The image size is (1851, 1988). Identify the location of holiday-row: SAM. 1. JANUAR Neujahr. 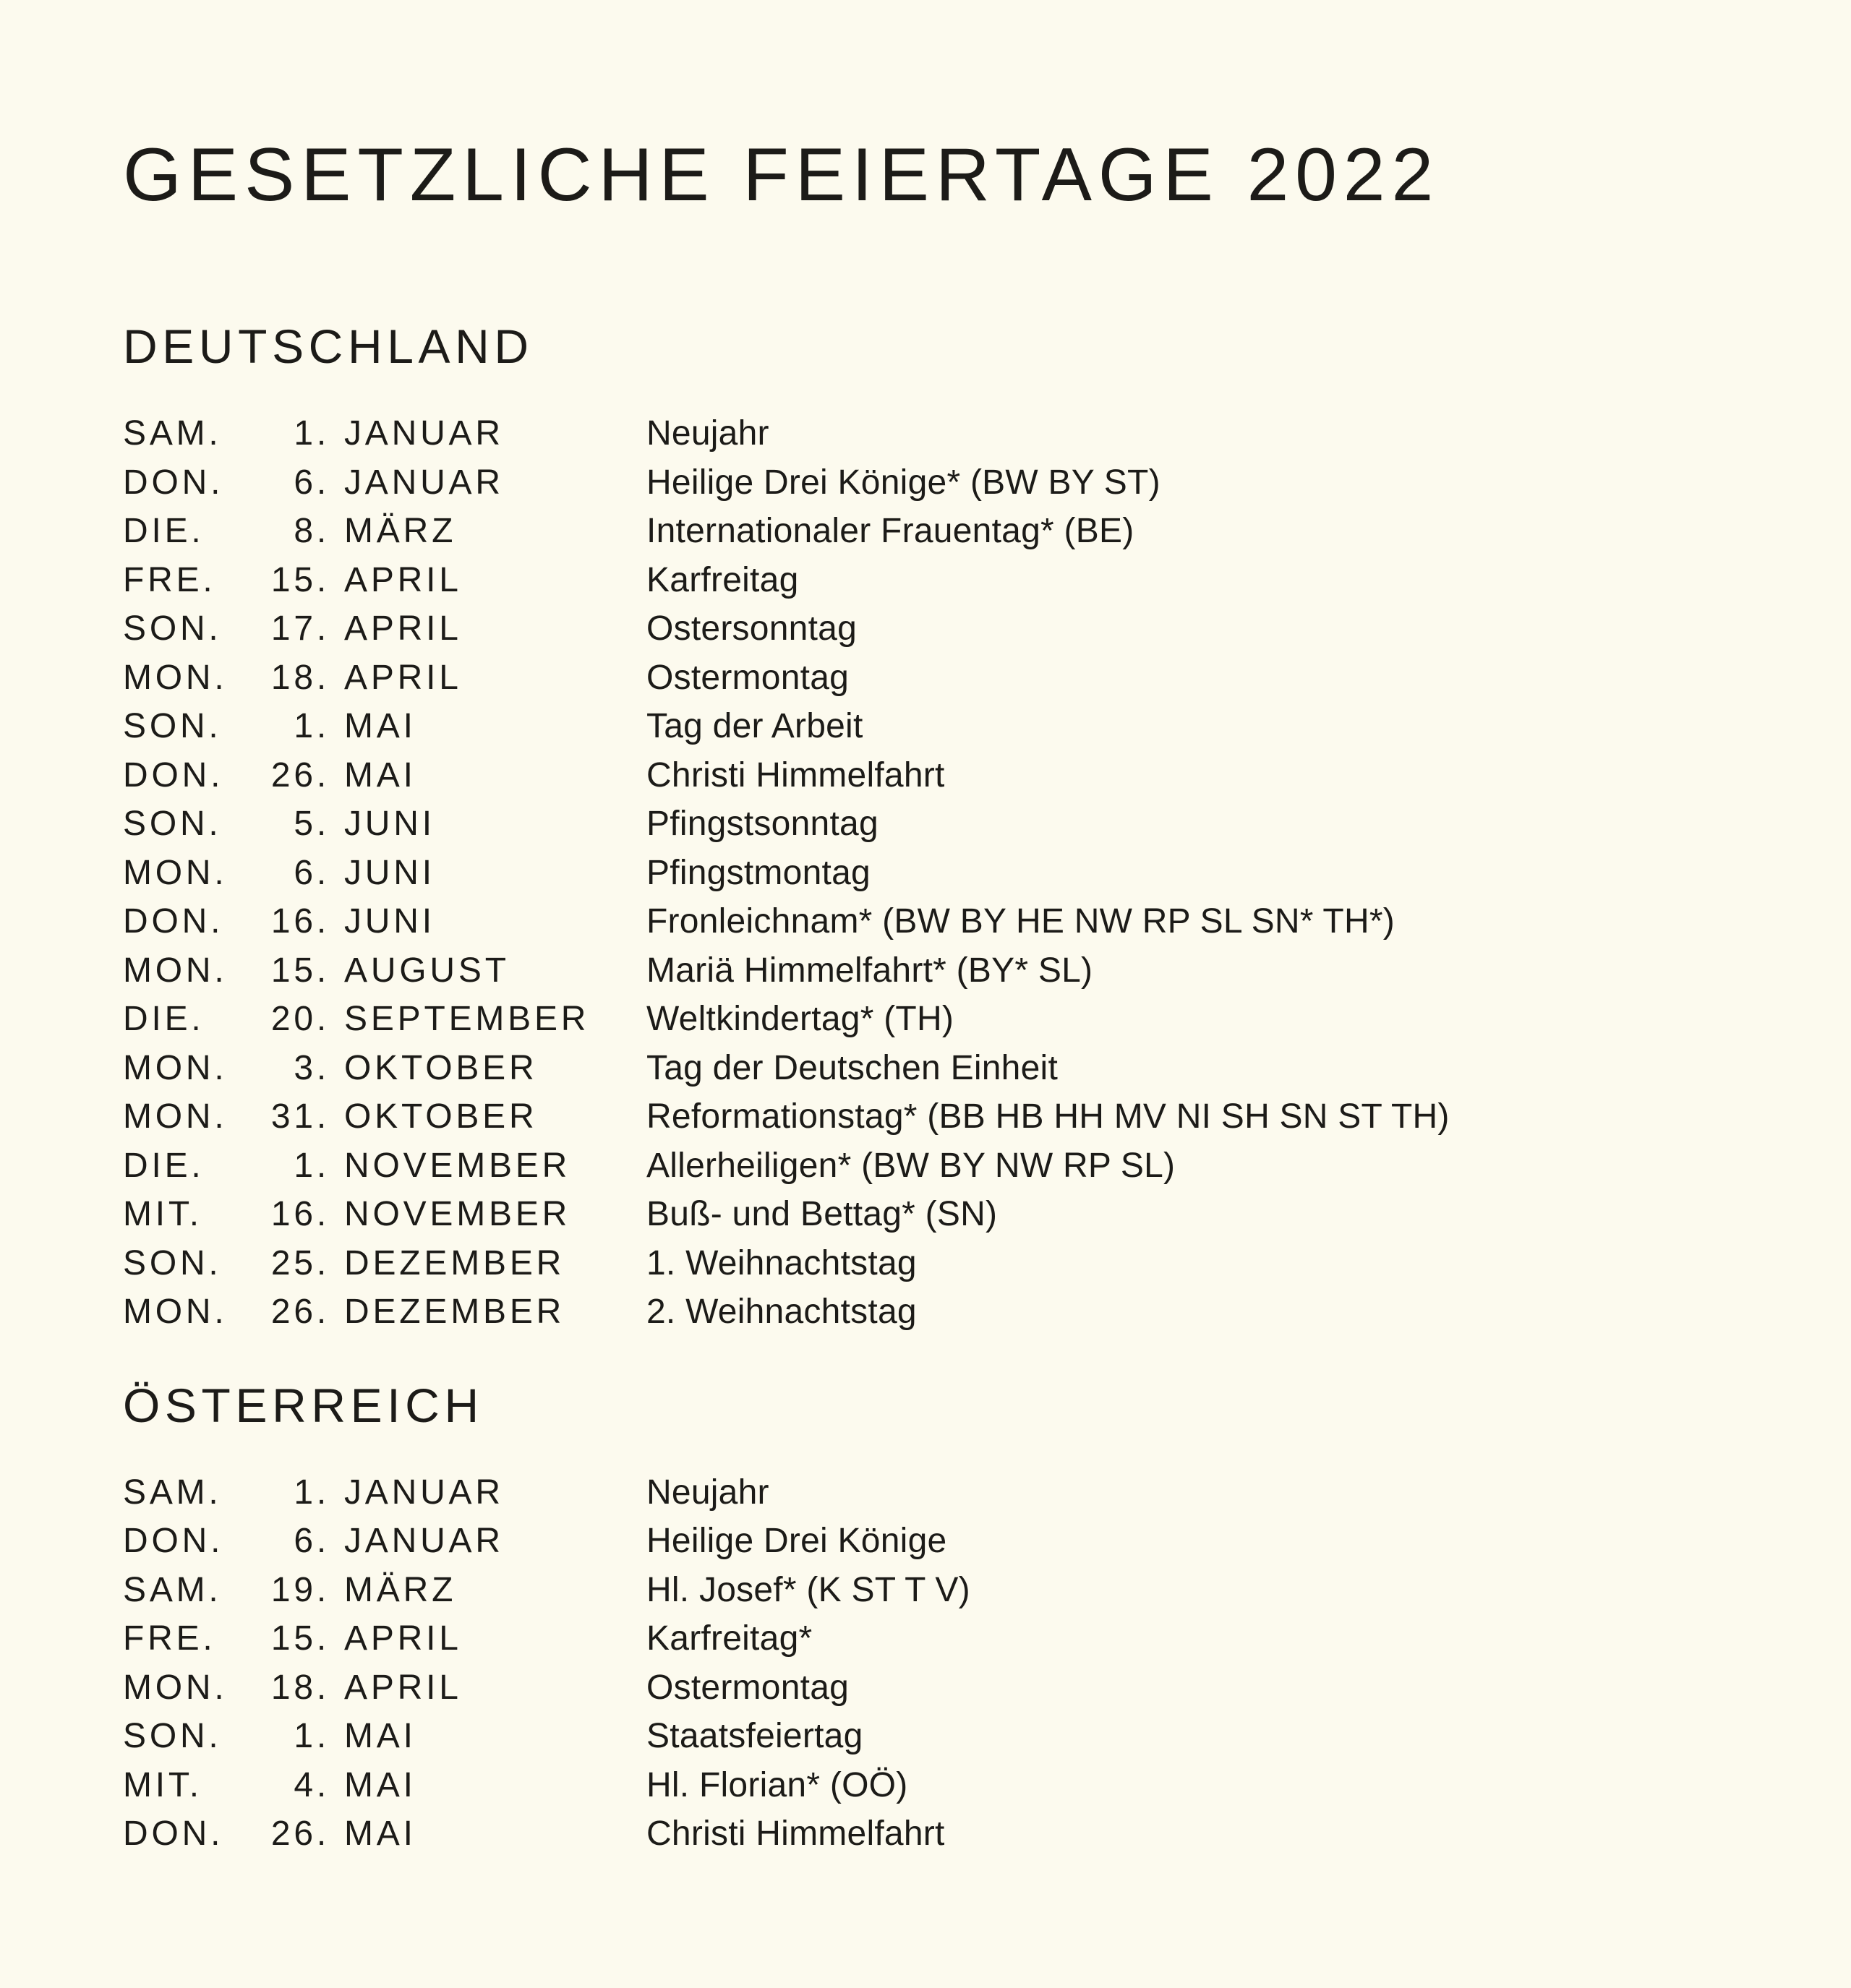
(987, 1492).